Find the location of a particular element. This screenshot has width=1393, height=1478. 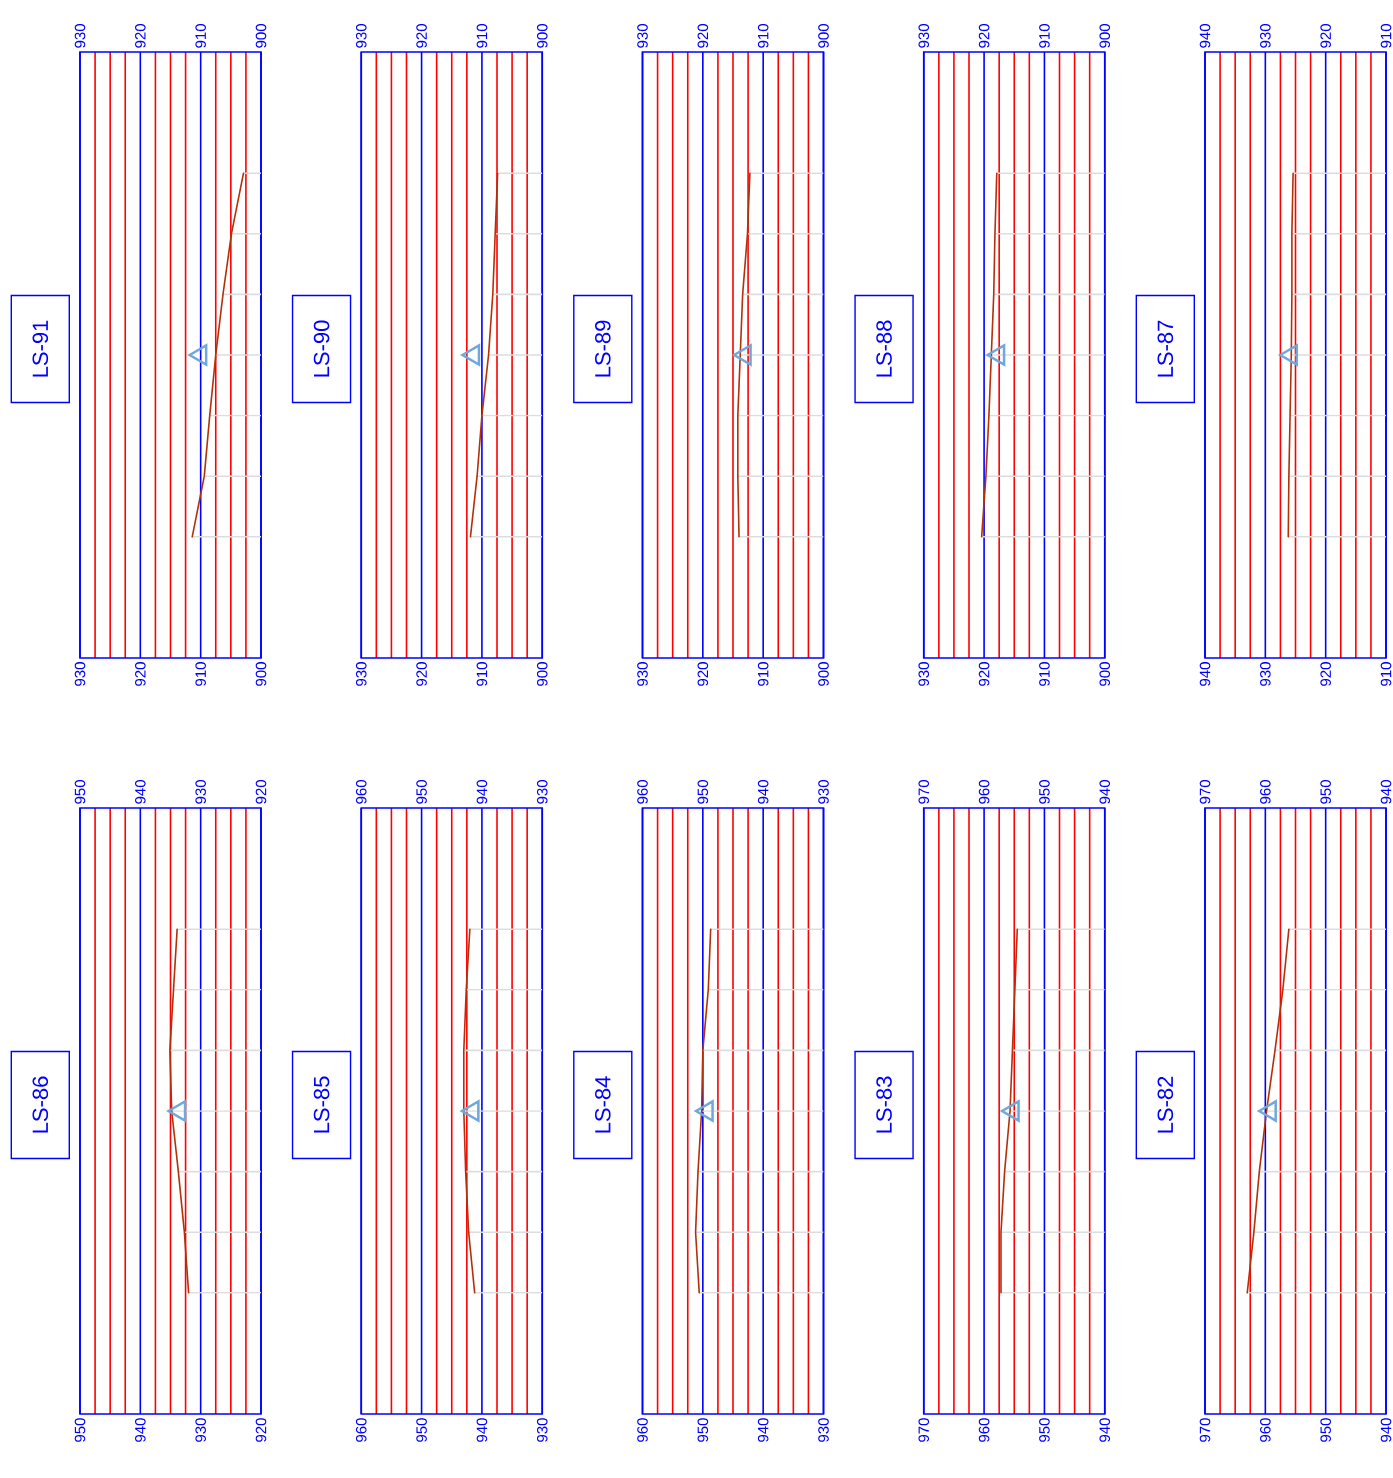

text: LS-85 is located at coordinates (321, 1104).